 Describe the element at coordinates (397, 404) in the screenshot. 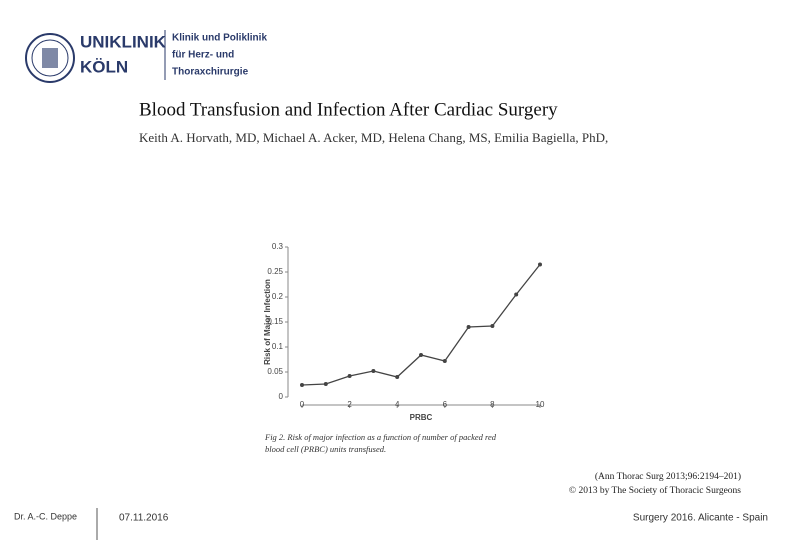

I see `x-tick-label: 4` at that location.